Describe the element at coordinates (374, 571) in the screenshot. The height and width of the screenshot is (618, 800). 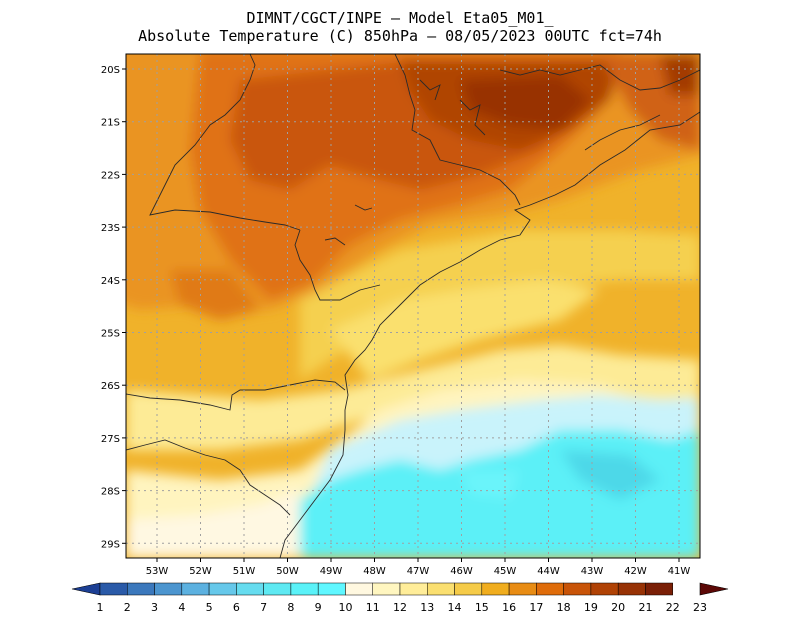
I see `lon-label: 48W` at that location.